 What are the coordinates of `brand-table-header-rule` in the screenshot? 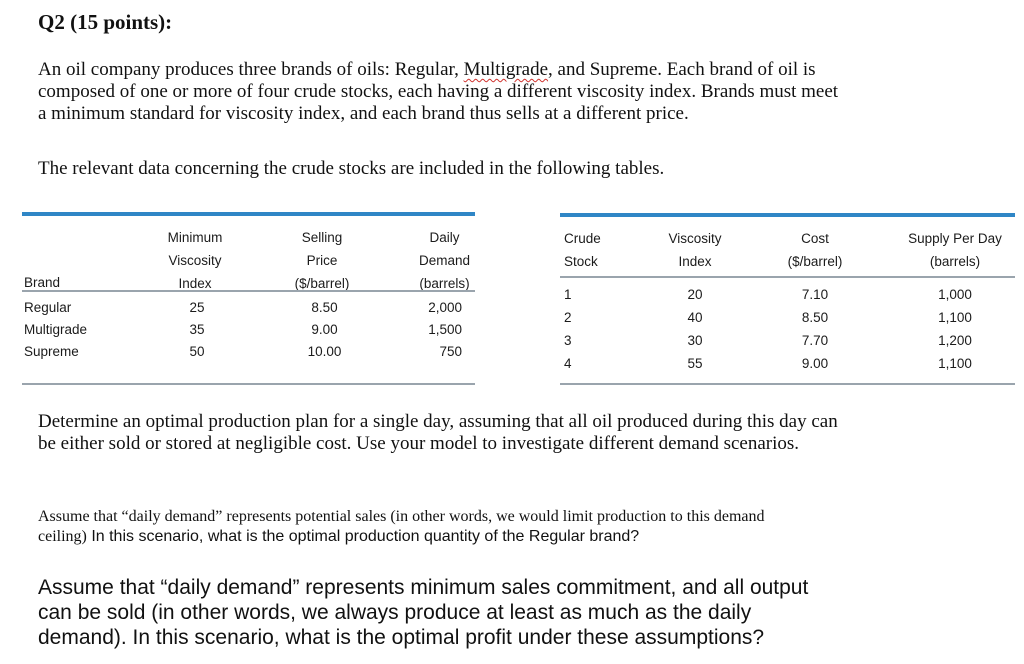 It's located at (248, 291).